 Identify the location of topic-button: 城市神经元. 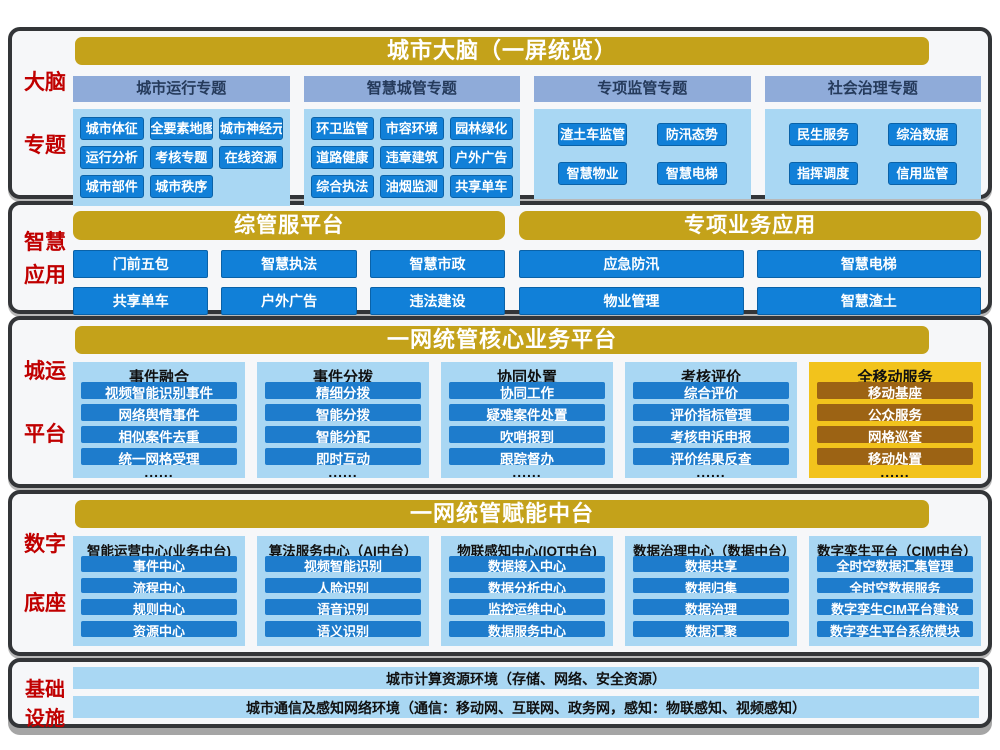
(251, 128).